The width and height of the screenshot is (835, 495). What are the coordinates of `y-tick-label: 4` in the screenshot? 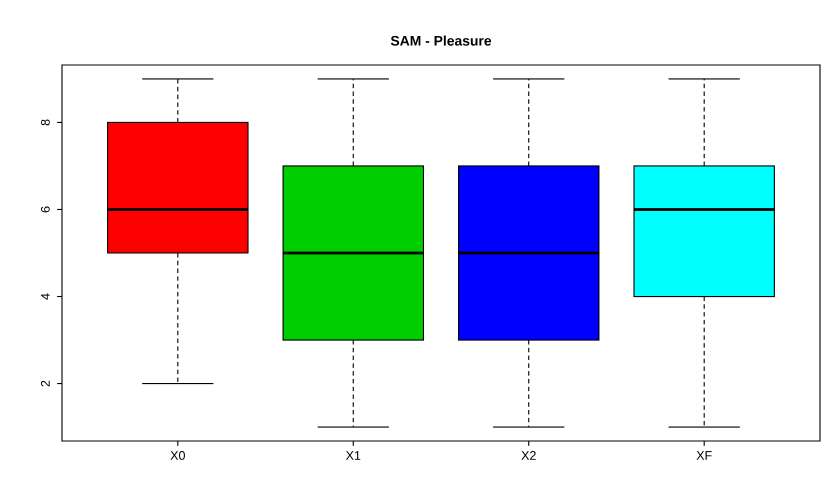 It's located at (45, 296).